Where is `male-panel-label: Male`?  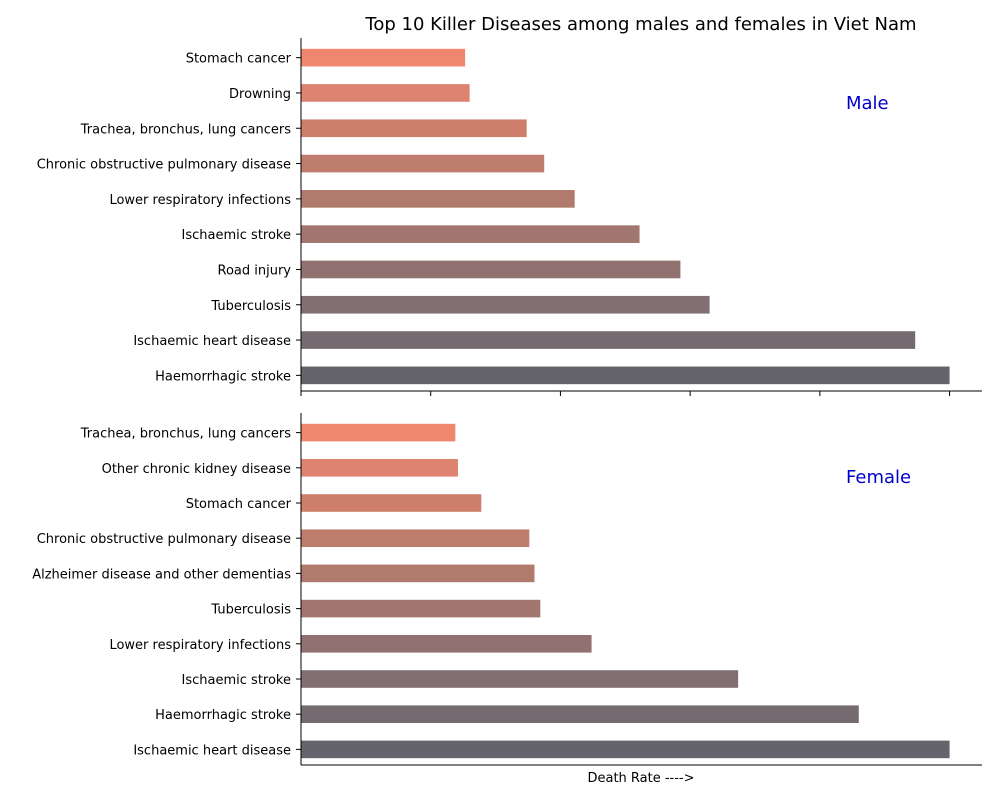 male-panel-label: Male is located at coordinates (867, 103).